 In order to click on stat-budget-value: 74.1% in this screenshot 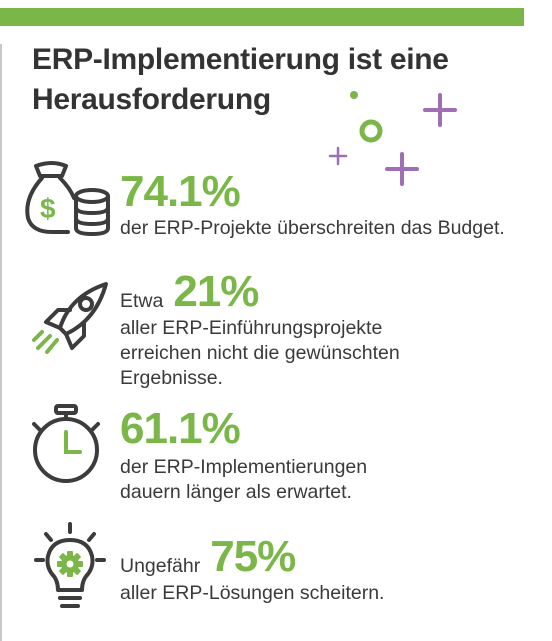, I will do `click(180, 191)`.